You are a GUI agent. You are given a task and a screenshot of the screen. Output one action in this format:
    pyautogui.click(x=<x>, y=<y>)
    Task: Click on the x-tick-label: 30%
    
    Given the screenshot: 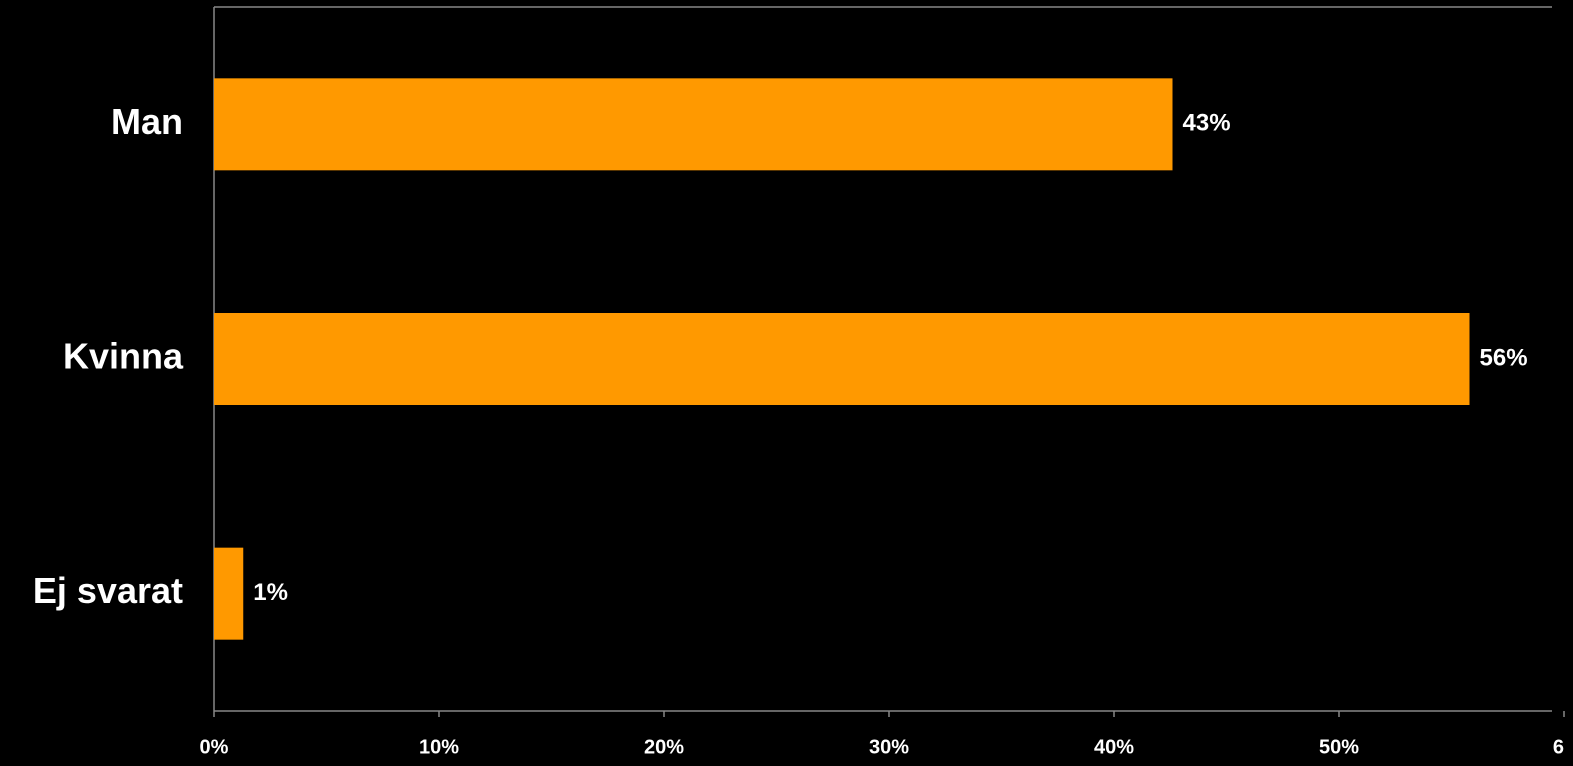 What is the action you would take?
    pyautogui.click(x=889, y=747)
    